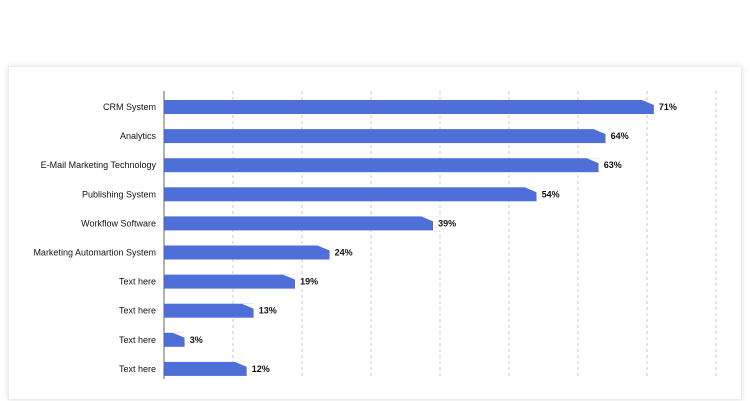 This screenshot has height=401, width=750. Describe the element at coordinates (620, 136) in the screenshot. I see `value-label: 64%` at that location.